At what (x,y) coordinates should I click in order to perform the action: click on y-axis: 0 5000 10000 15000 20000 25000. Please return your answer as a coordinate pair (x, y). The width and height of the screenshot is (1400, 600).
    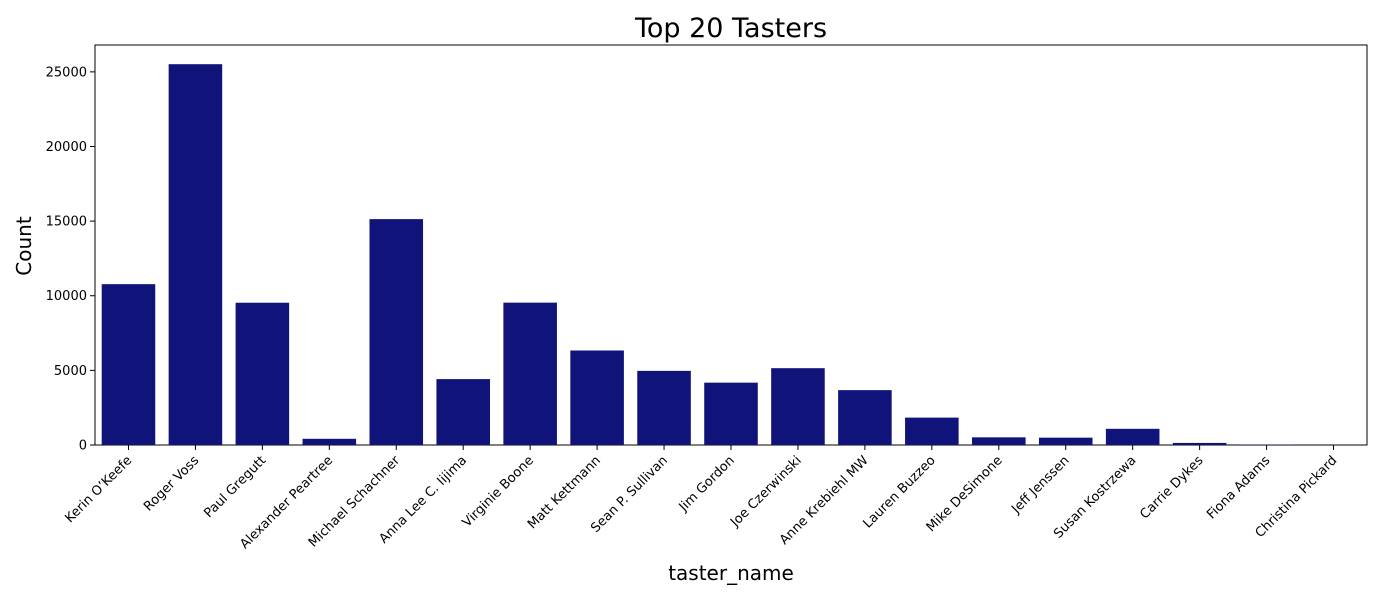
    Looking at the image, I should click on (70, 259).